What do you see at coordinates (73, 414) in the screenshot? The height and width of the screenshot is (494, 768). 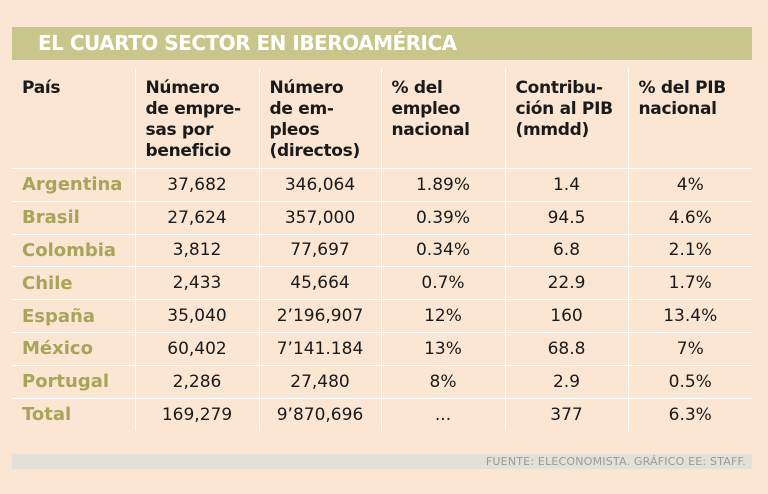 I see `country-cell: Total` at bounding box center [73, 414].